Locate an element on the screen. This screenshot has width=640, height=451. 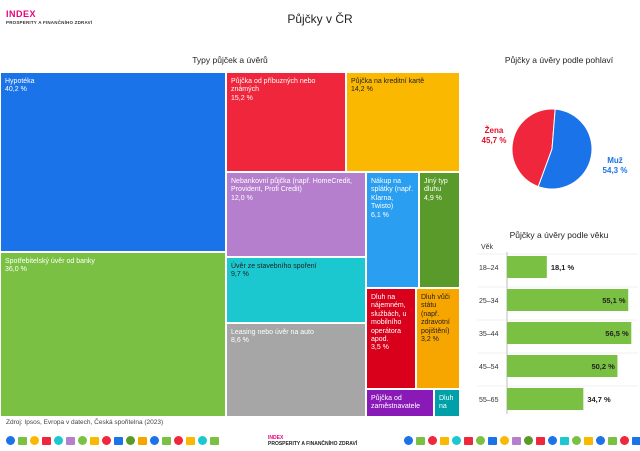
pie-value-zena: 45,7 % is located at coordinates (494, 140).